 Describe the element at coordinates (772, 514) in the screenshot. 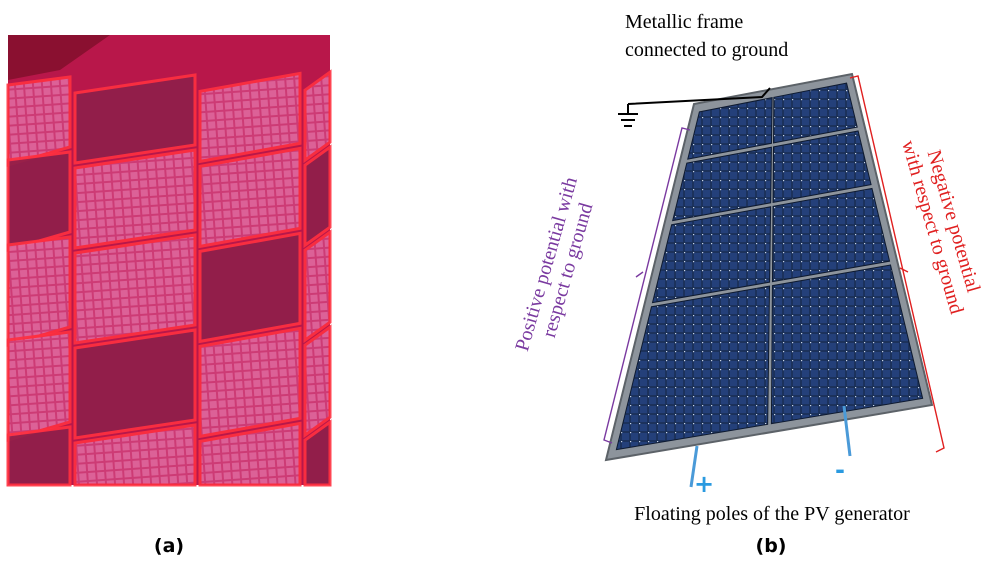

I see `poles-label: Floating poles of the PV generator` at that location.